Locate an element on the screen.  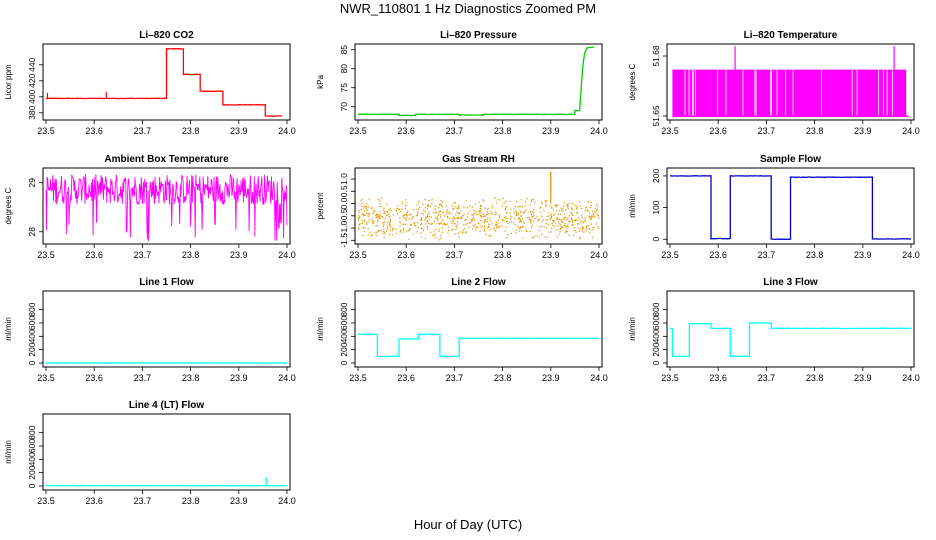
y-tick-label: 600 is located at coordinates (656, 323).